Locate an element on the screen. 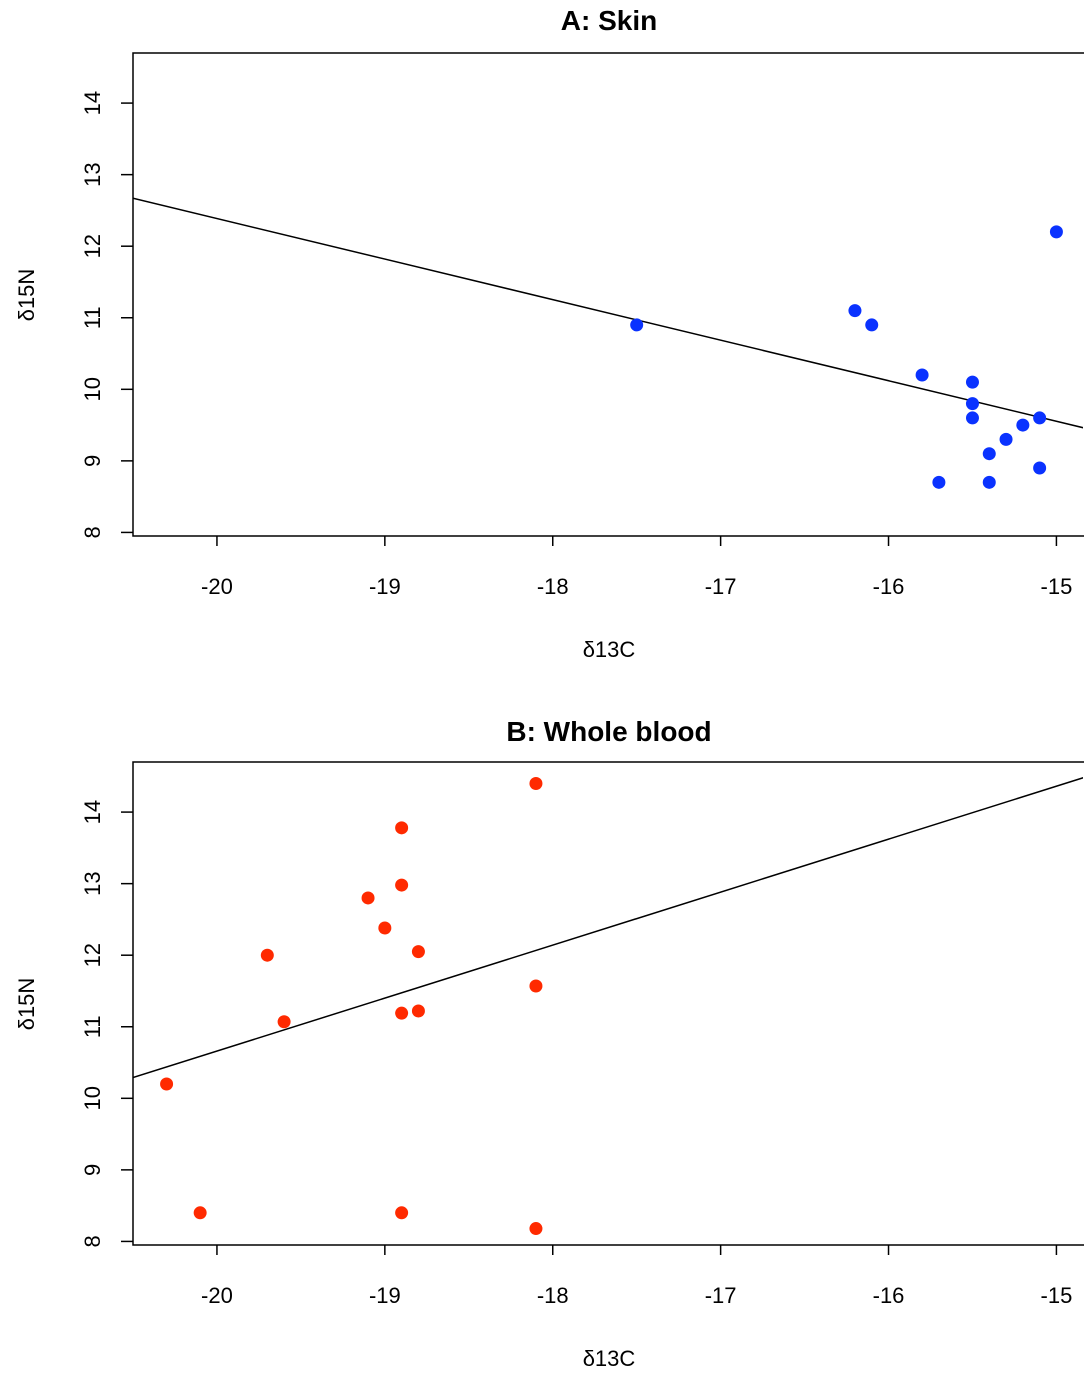 This screenshot has width=1084, height=1373. x-tick-label-b: -20 is located at coordinates (217, 1295).